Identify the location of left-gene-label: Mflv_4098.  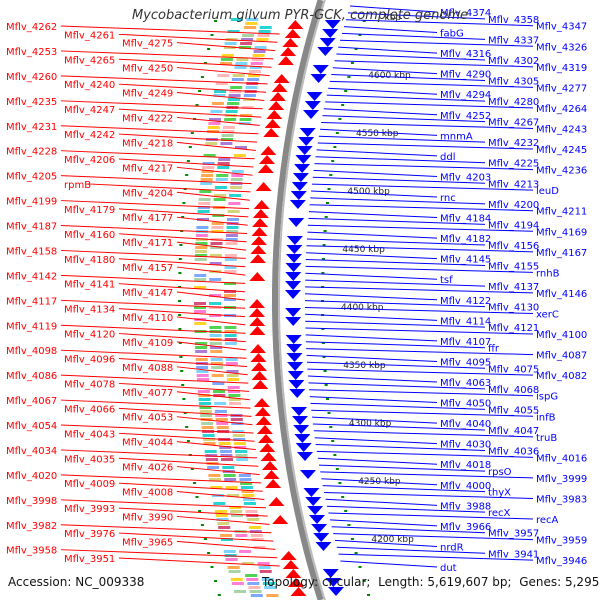
(31, 351).